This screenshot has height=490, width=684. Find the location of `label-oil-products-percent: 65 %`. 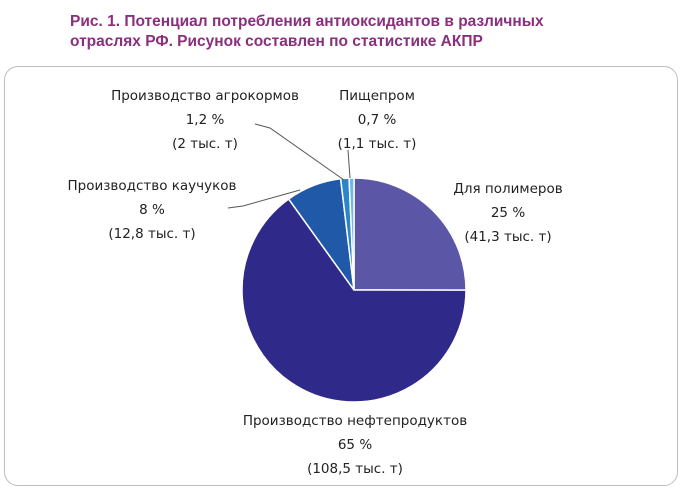

label-oil-products-percent: 65 % is located at coordinates (355, 445).